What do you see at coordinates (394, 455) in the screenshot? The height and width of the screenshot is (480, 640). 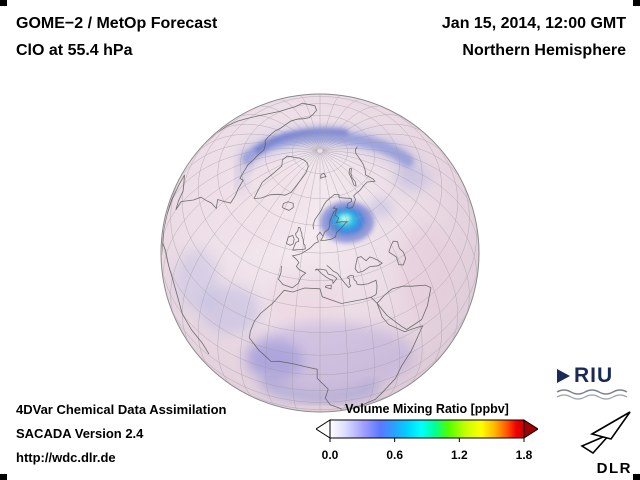 I see `colorbar-tick-label: 0.6` at bounding box center [394, 455].